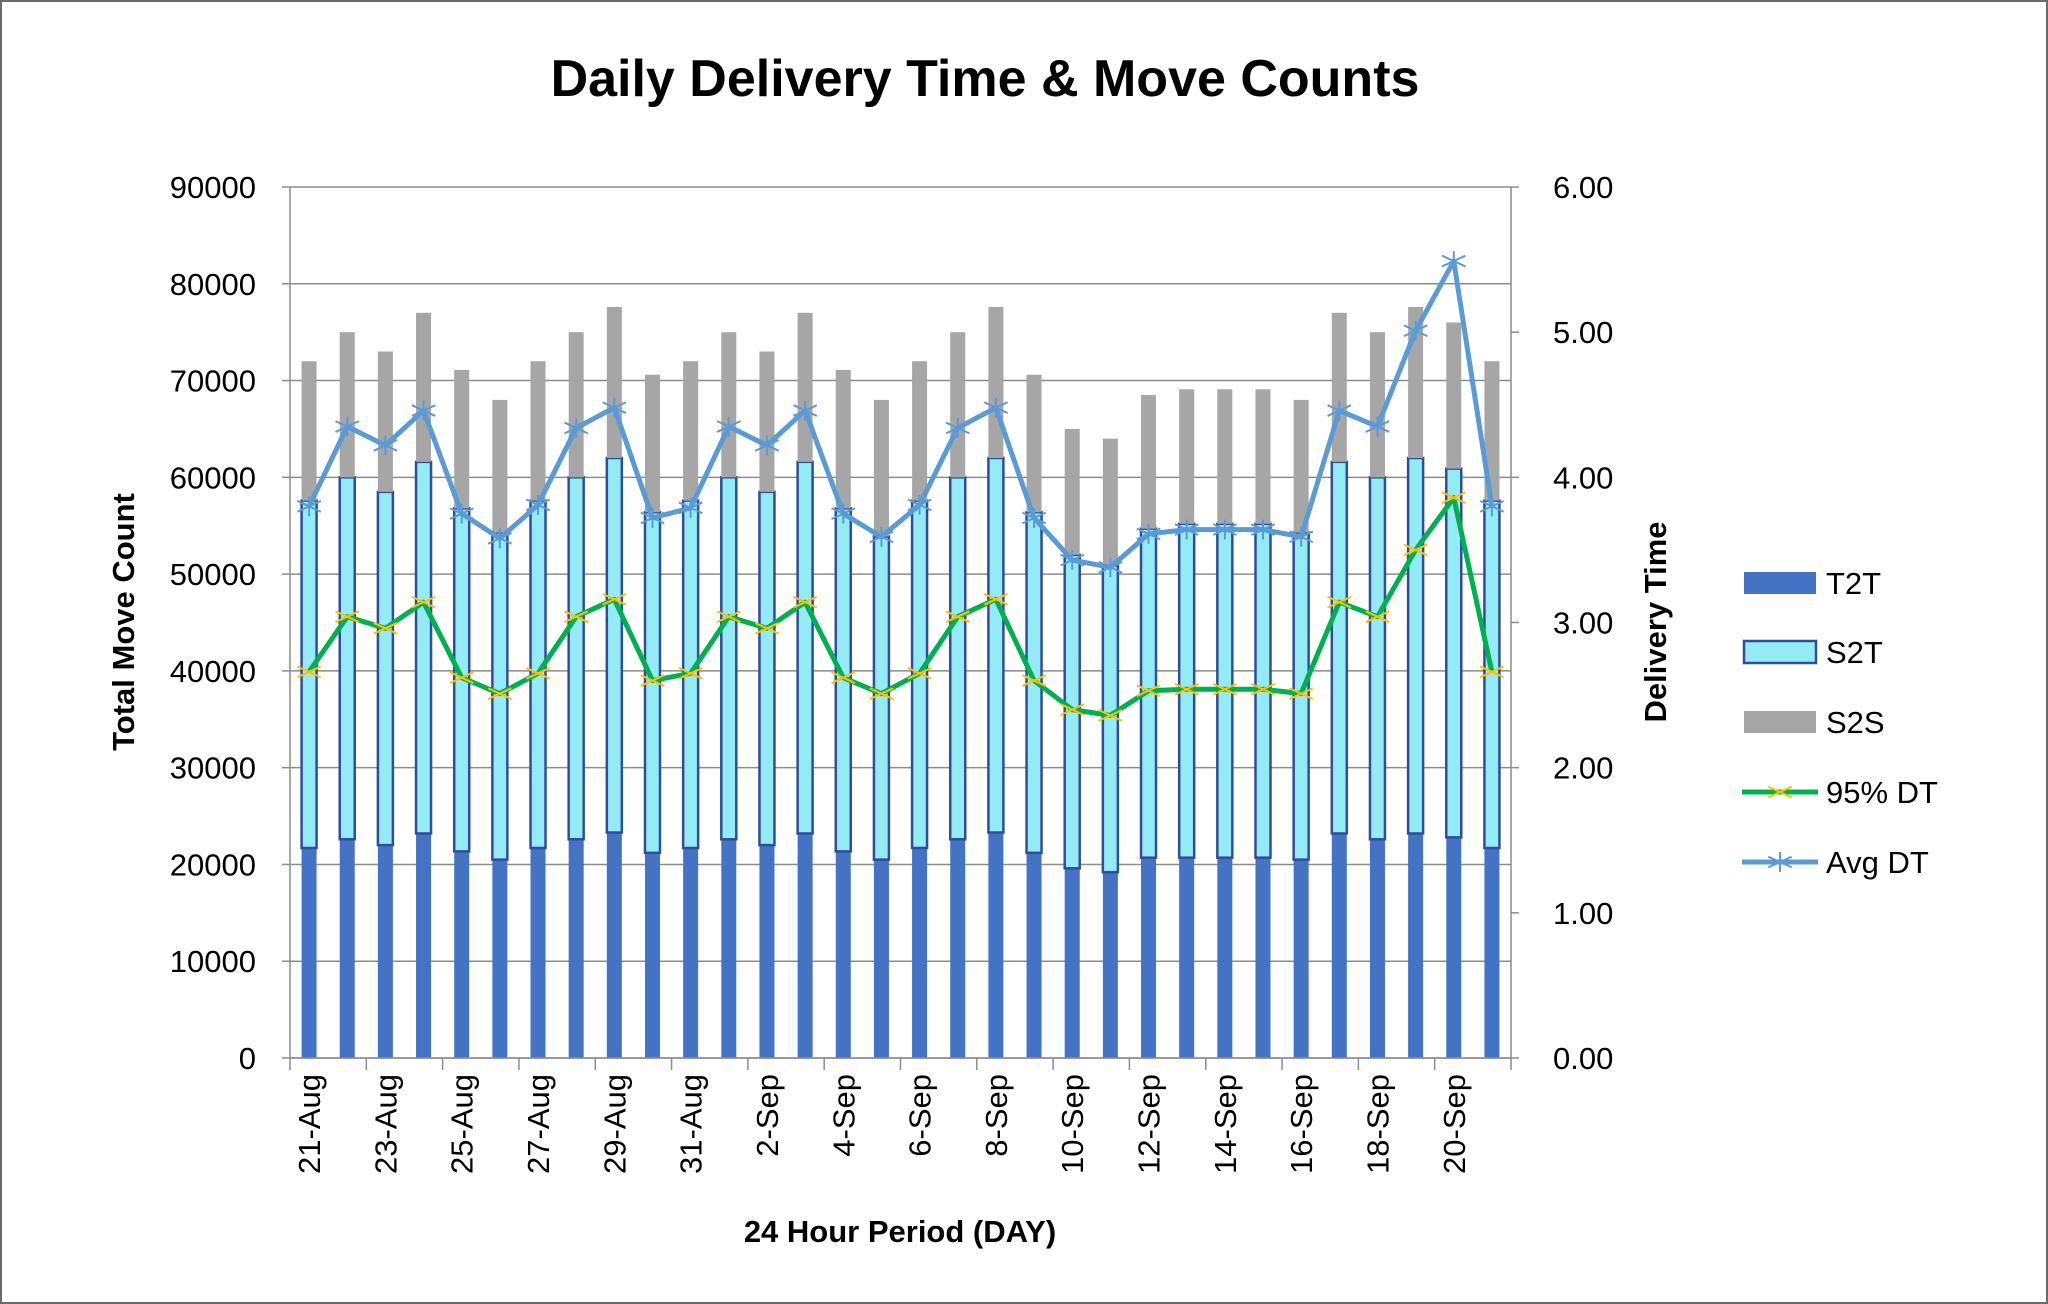  What do you see at coordinates (1149, 1124) in the screenshot?
I see `x-tick-label: 12-Sep` at bounding box center [1149, 1124].